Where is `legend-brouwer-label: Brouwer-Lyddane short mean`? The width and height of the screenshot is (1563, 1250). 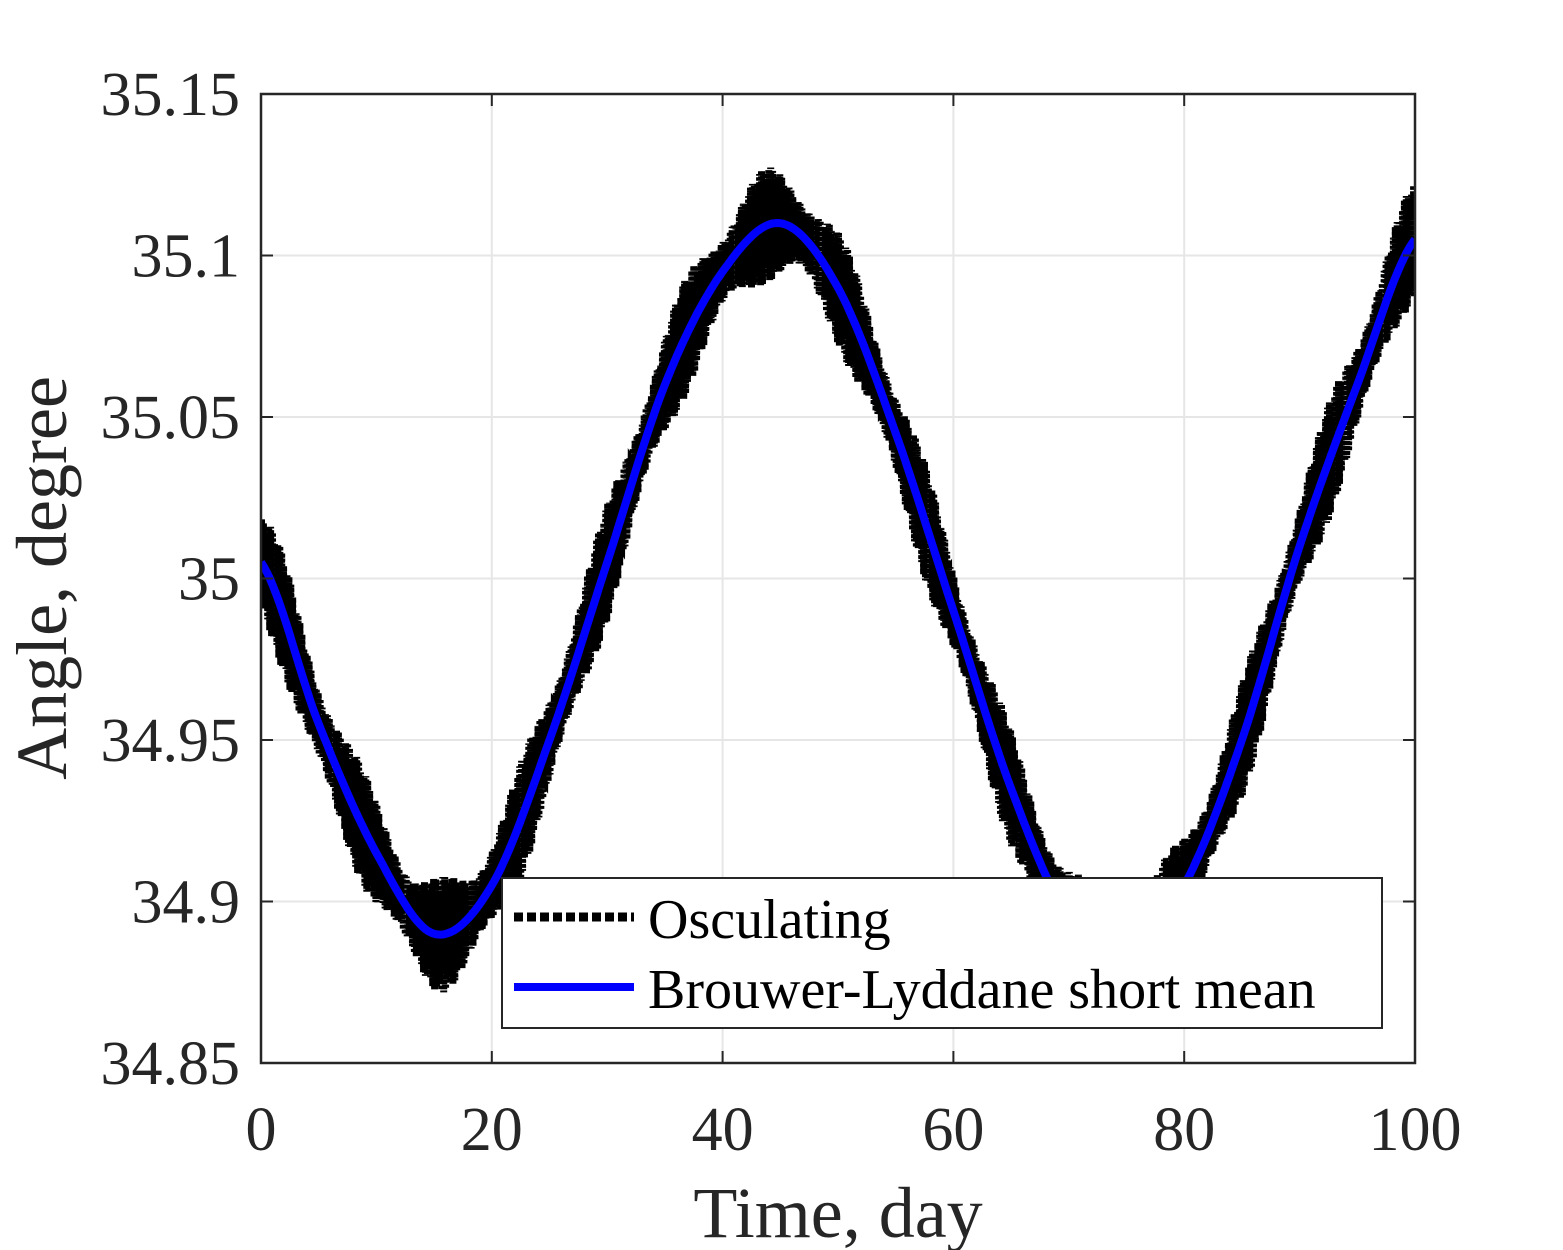 legend-brouwer-label: Brouwer-Lyddane short mean is located at coordinates (982, 990).